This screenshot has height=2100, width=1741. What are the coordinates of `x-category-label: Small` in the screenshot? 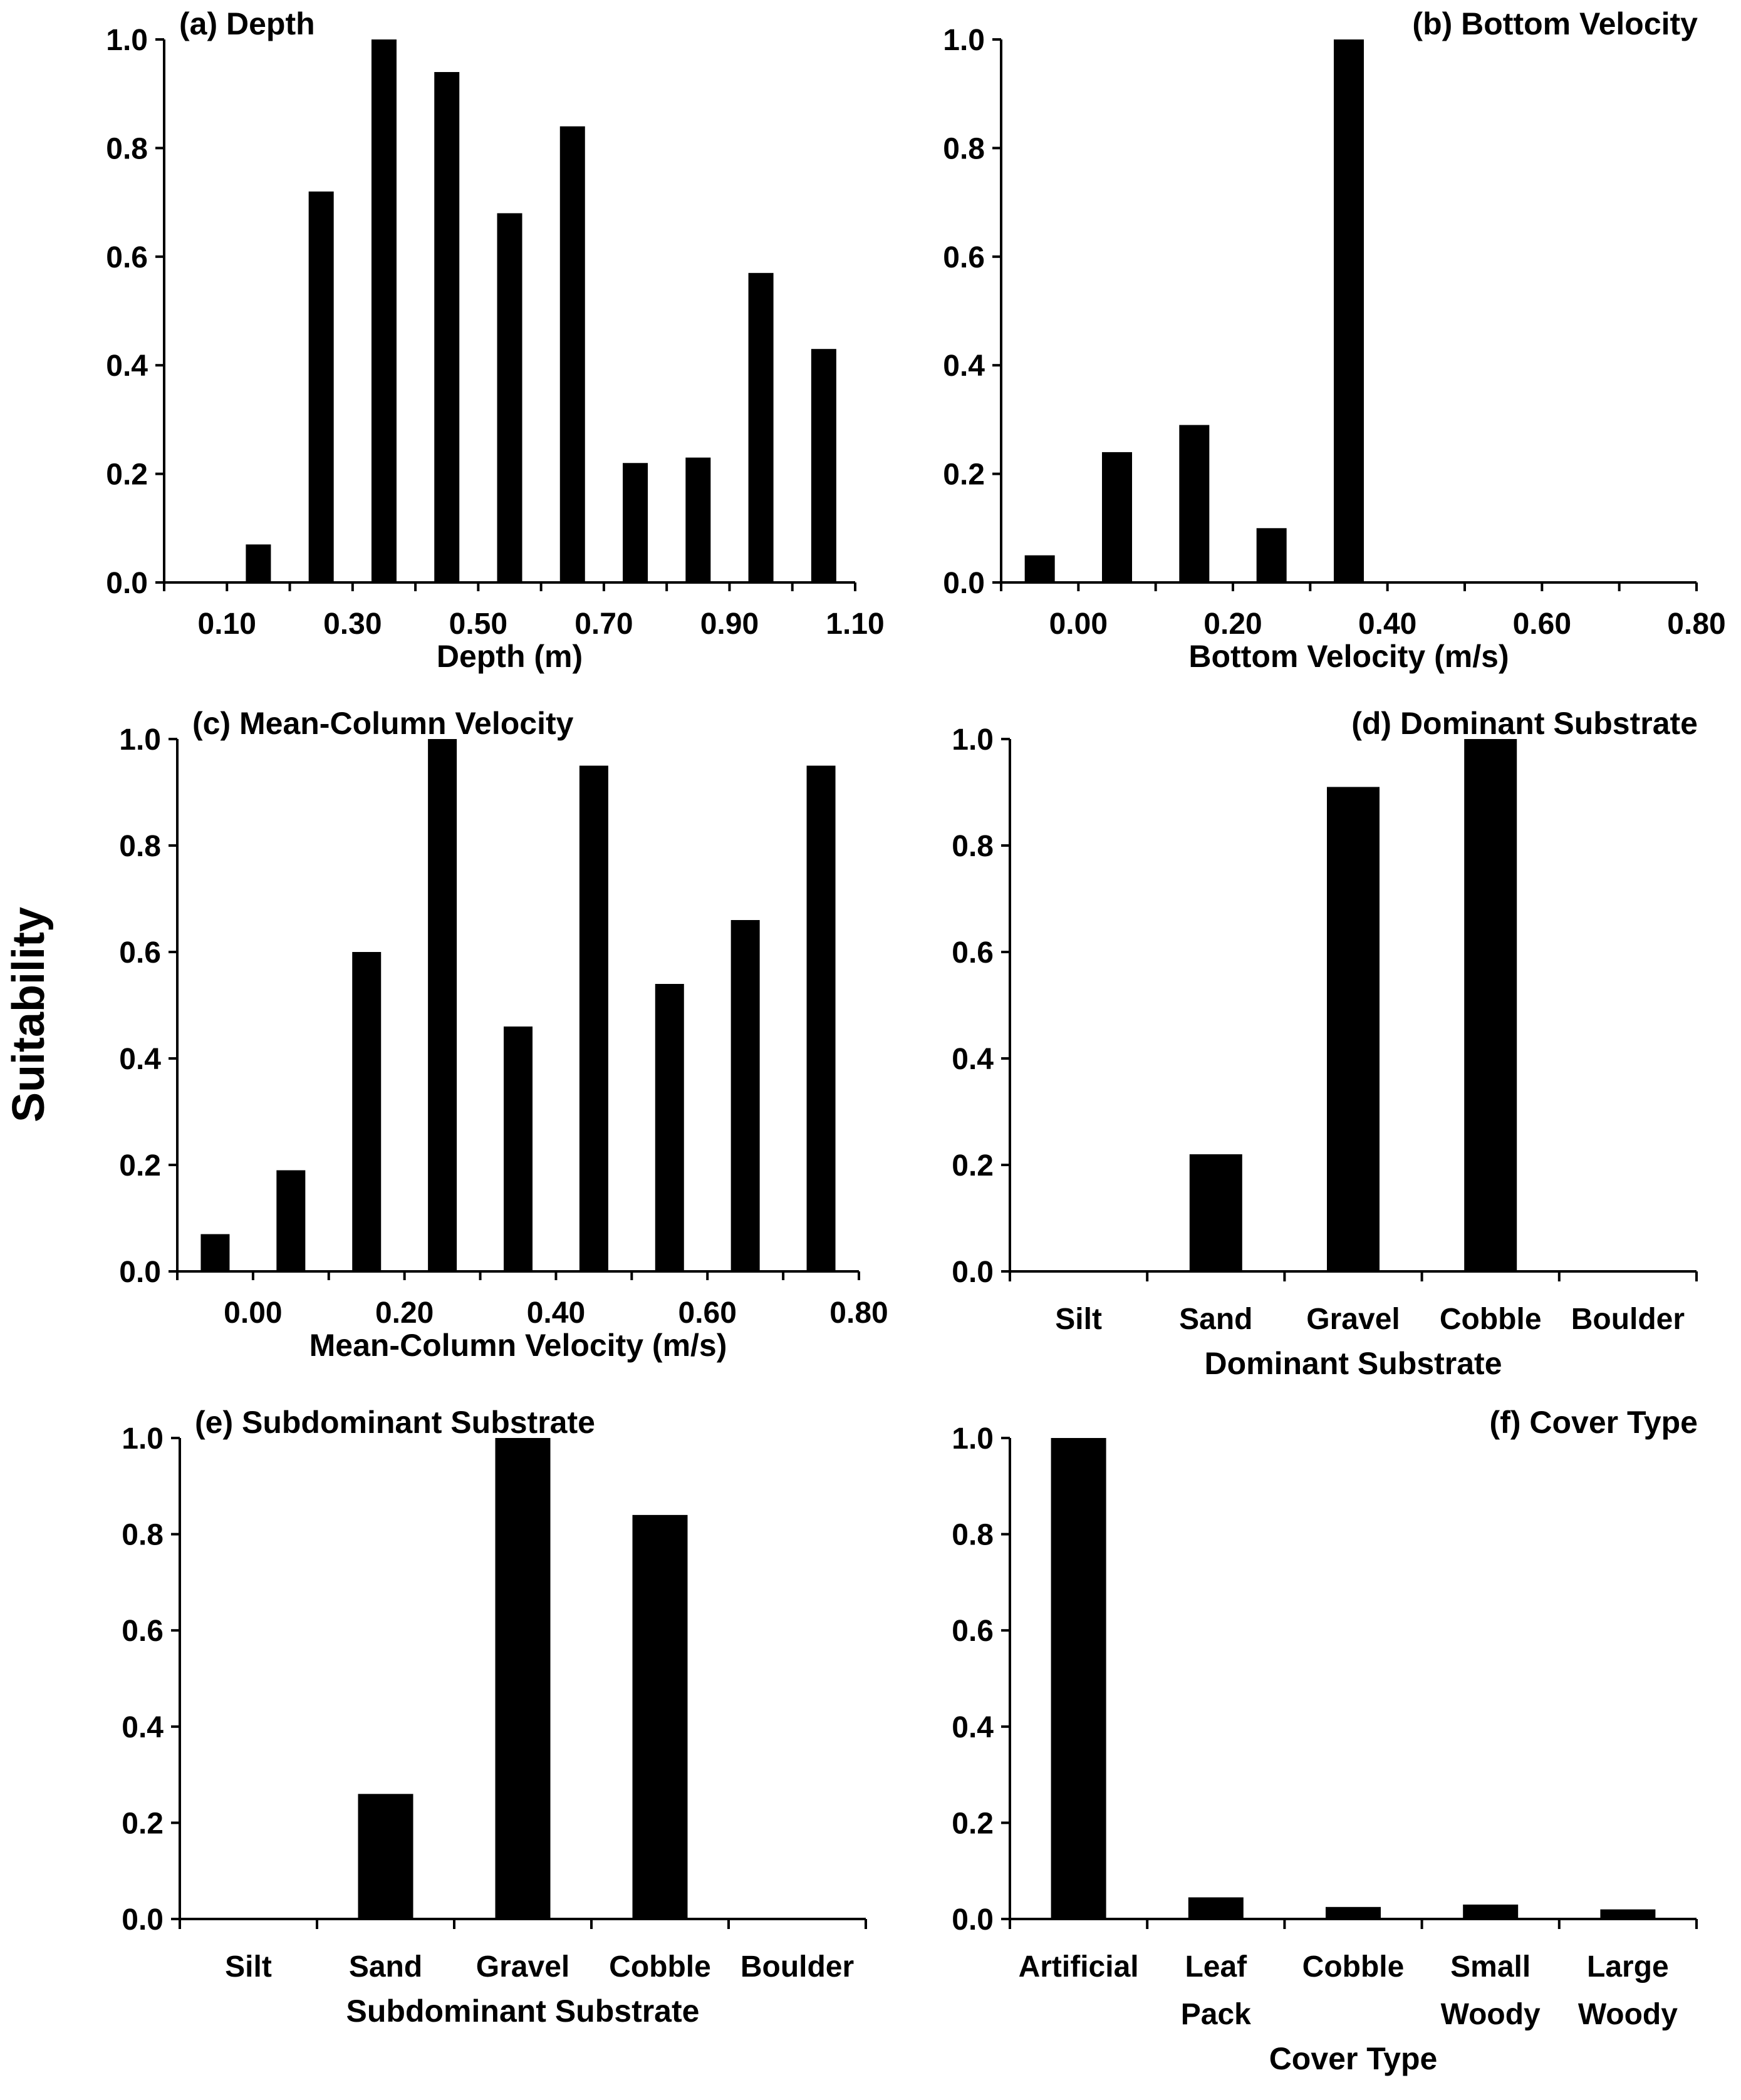 It's located at (1490, 1967).